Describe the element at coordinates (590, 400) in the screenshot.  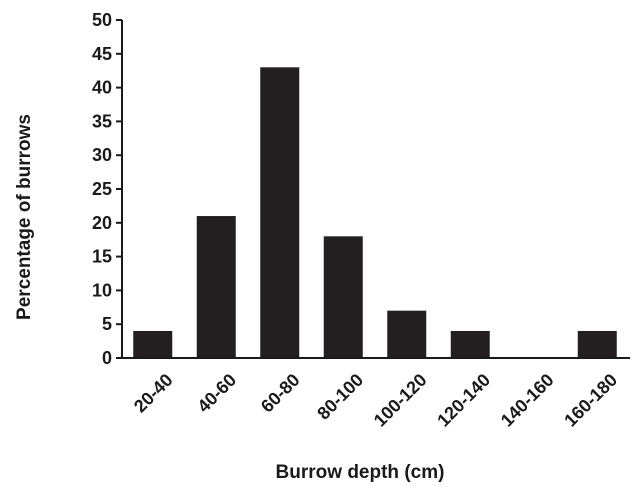
I see `x-tick-label: 160-180` at that location.